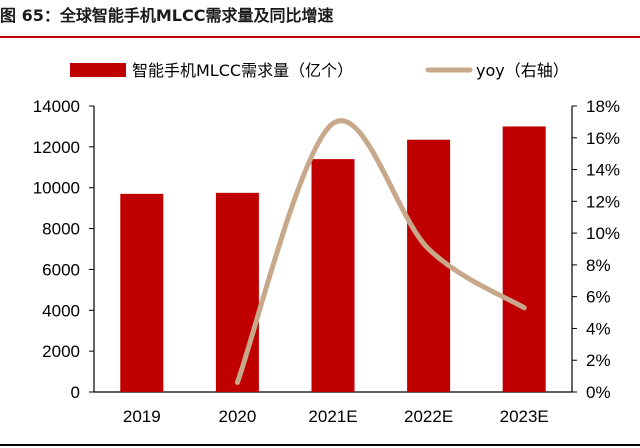 Image resolution: width=640 pixels, height=448 pixels. What do you see at coordinates (61, 351) in the screenshot?
I see `y-left-tick-label: 2000` at bounding box center [61, 351].